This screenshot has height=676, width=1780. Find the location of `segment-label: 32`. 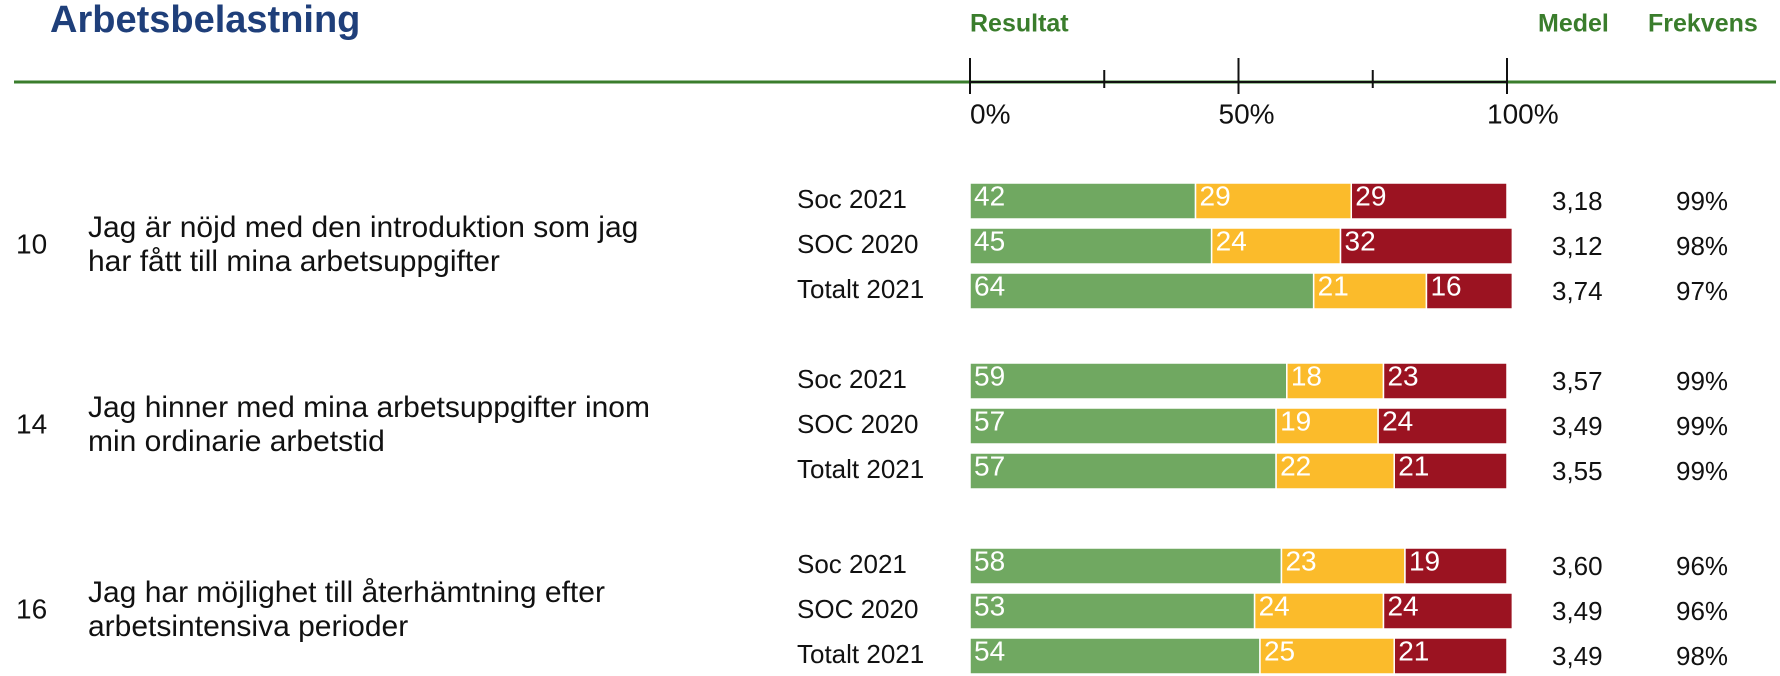

segment-label: 32 is located at coordinates (1360, 240).